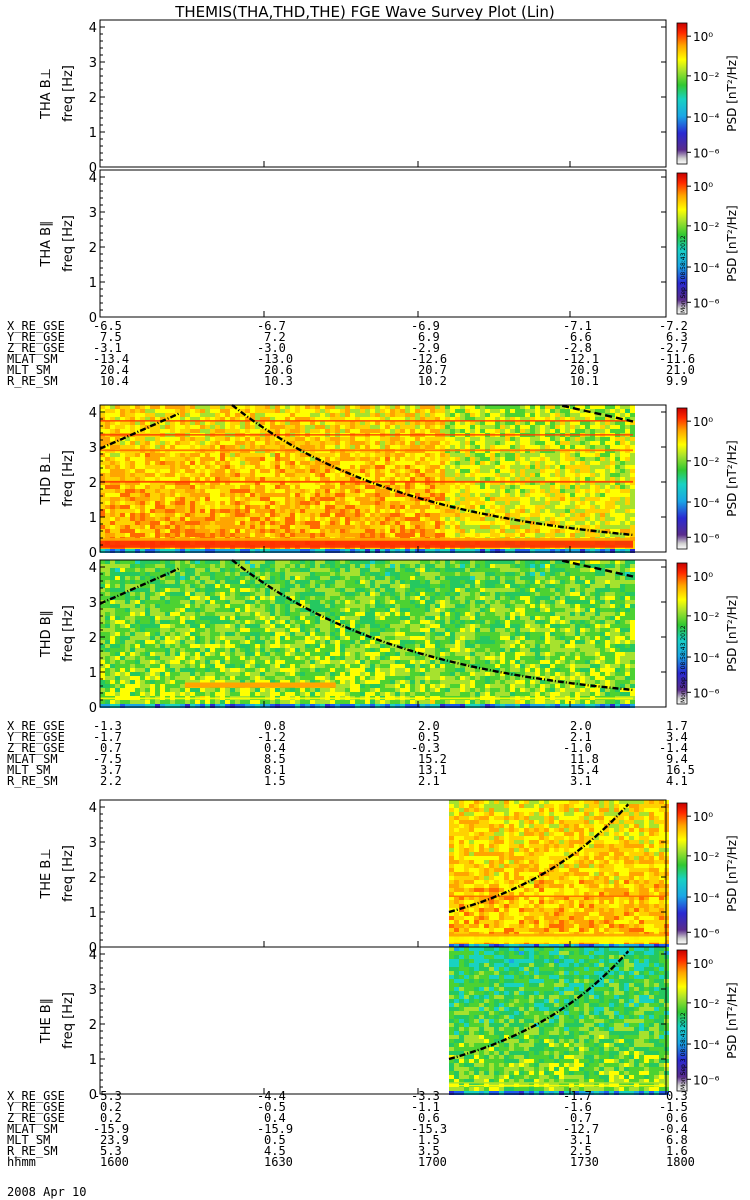 The height and width of the screenshot is (1200, 750). Describe the element at coordinates (278, 381) in the screenshot. I see `ephemeris-value: 10.3` at that location.